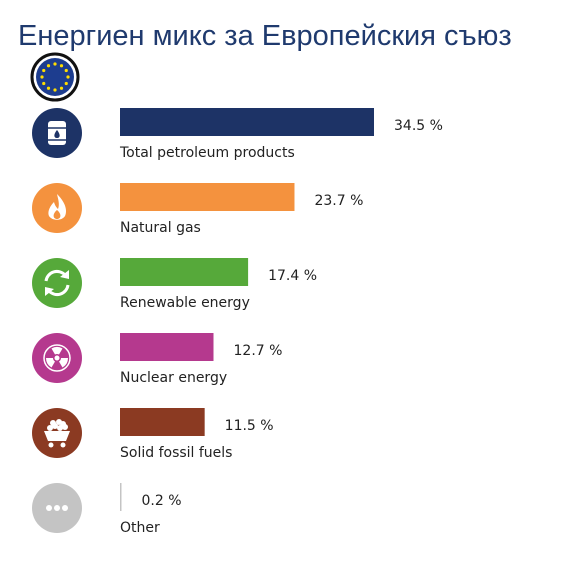 The width and height of the screenshot is (563, 572). Describe the element at coordinates (162, 501) in the screenshot. I see `value-label: 0.2 %` at that location.